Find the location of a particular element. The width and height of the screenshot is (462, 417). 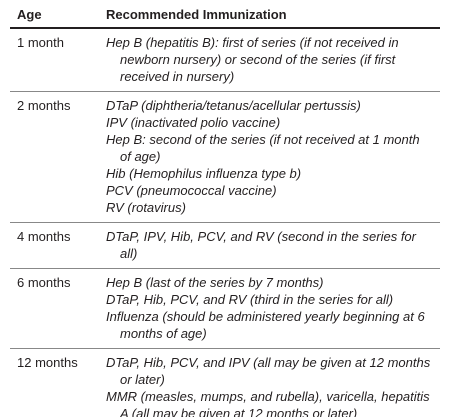

header-cell: Age is located at coordinates (54, 16).